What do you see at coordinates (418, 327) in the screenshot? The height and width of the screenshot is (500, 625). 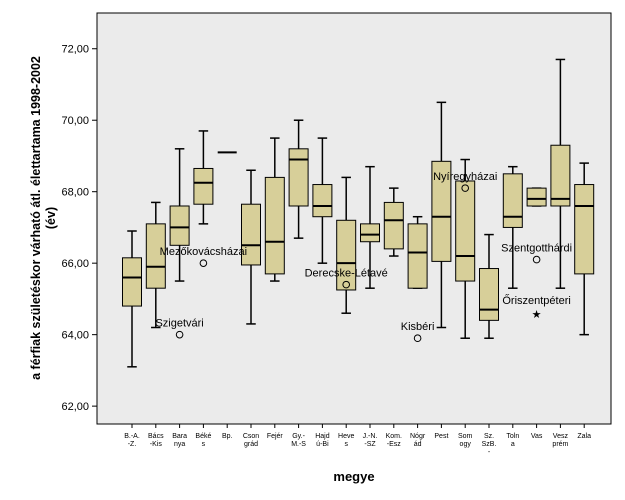 I see `outlier-label: Kisbéri` at bounding box center [418, 327].